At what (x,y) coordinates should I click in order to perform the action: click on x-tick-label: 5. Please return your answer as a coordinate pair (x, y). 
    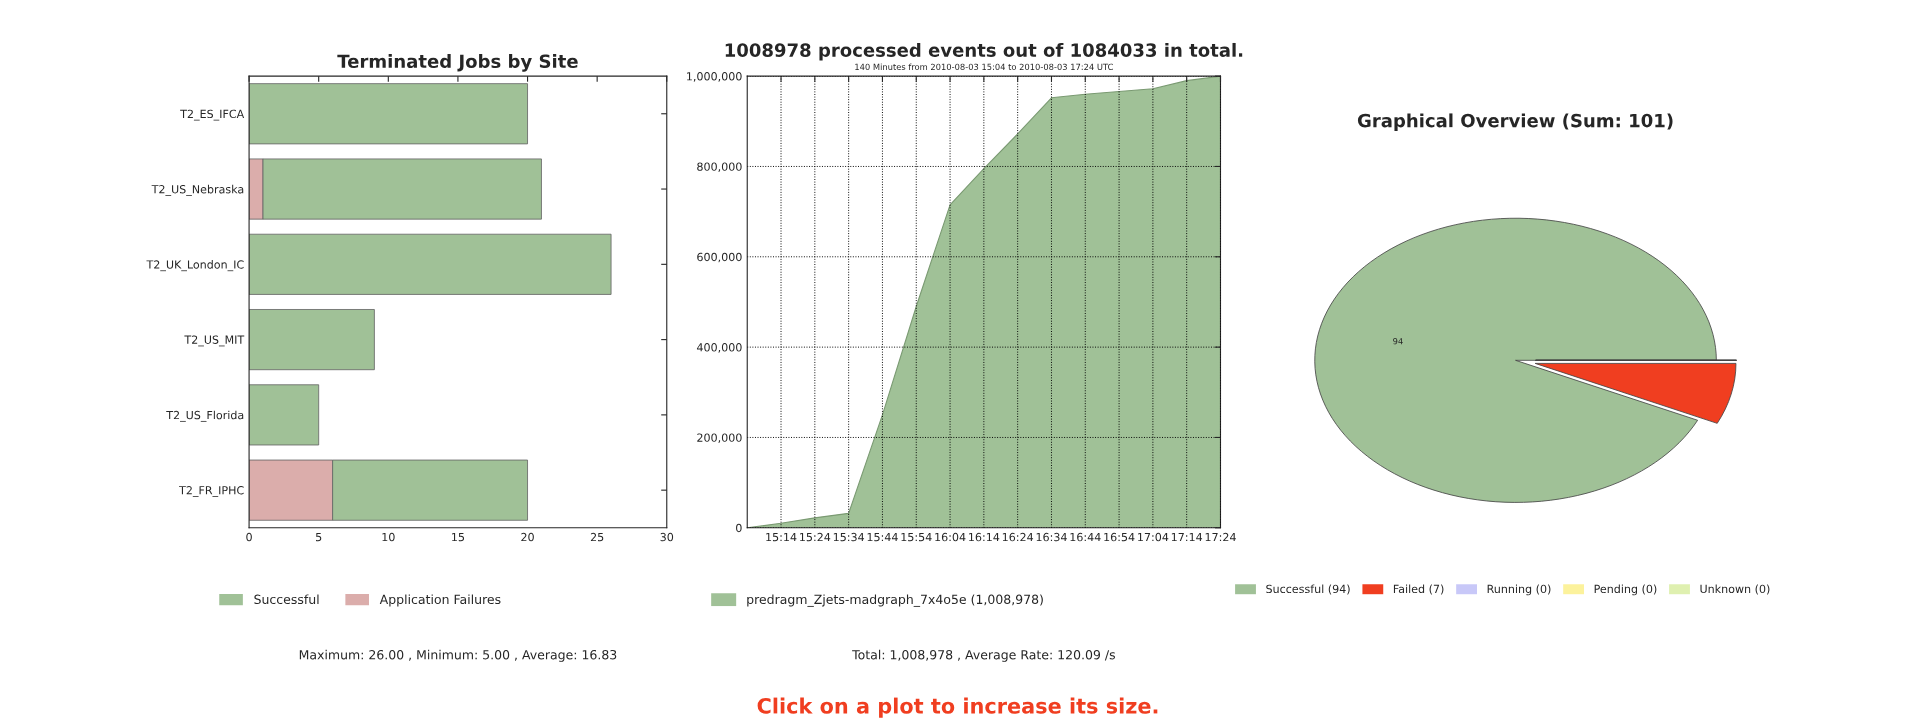
    Looking at the image, I should click on (319, 537).